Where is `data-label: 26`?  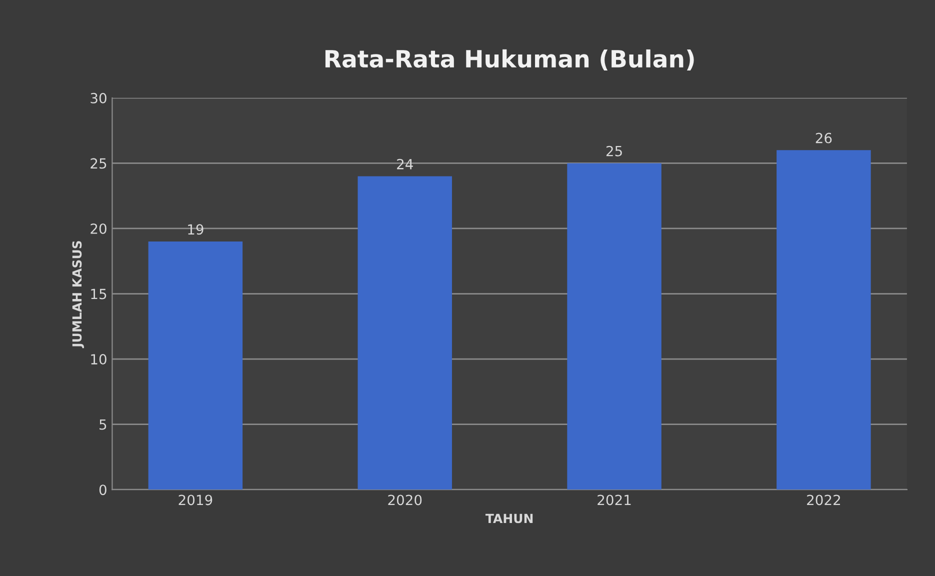
data-label: 26 is located at coordinates (824, 138).